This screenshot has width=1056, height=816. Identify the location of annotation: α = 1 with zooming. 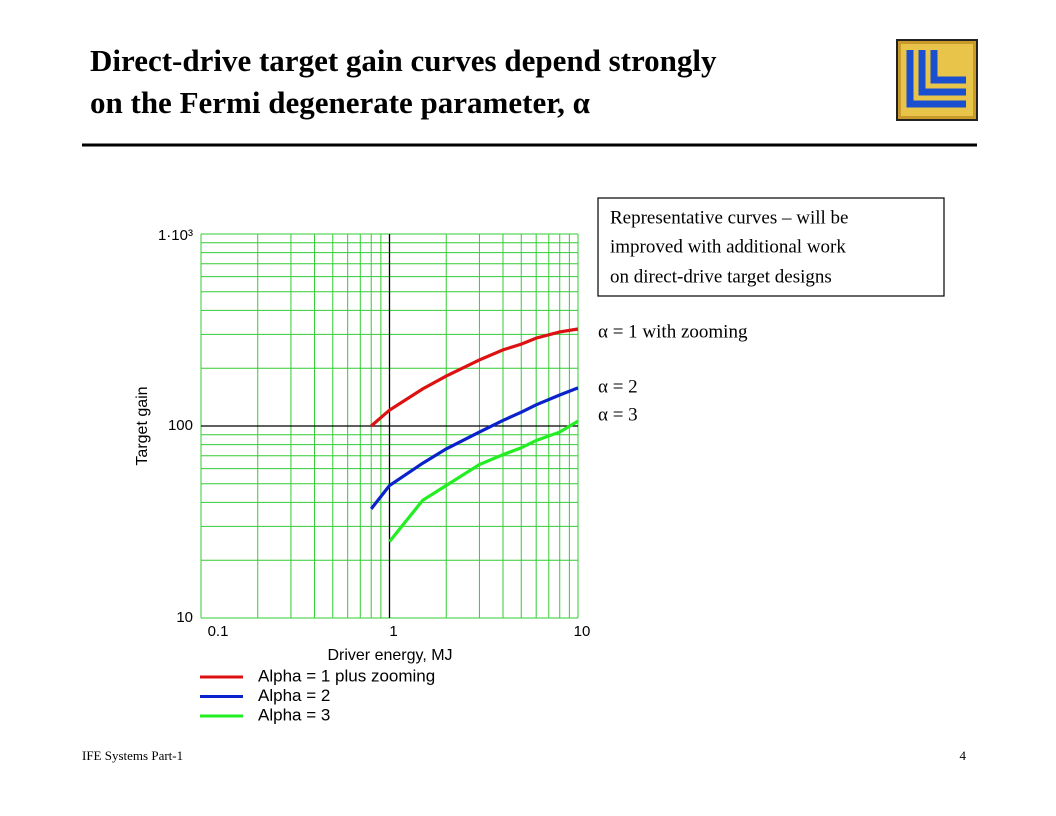
(673, 331).